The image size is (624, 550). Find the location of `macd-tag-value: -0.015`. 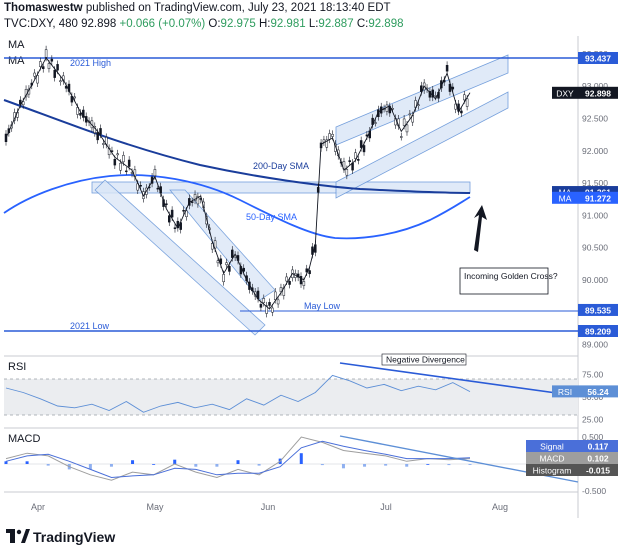

macd-tag-value: -0.015 is located at coordinates (598, 471).